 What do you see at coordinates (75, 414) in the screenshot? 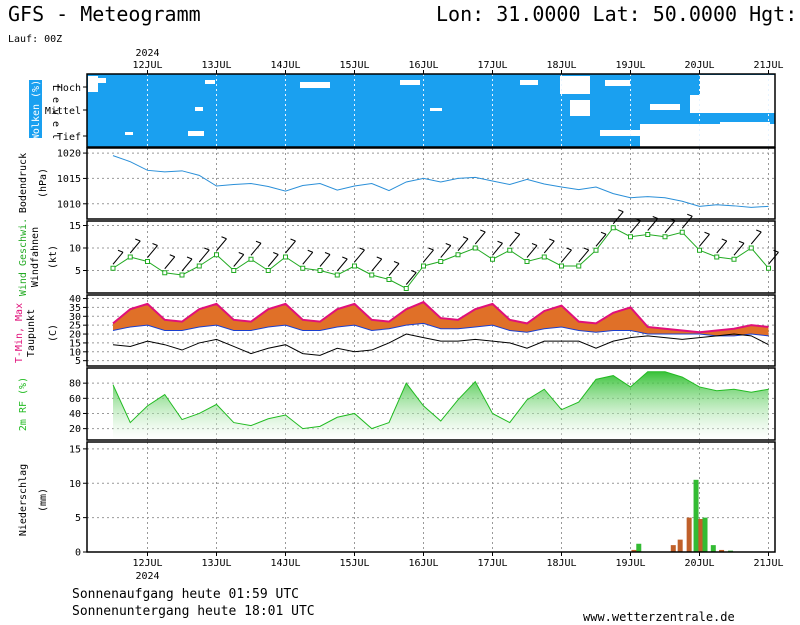
I see `y-tick-label-humidity: 40` at bounding box center [75, 414].